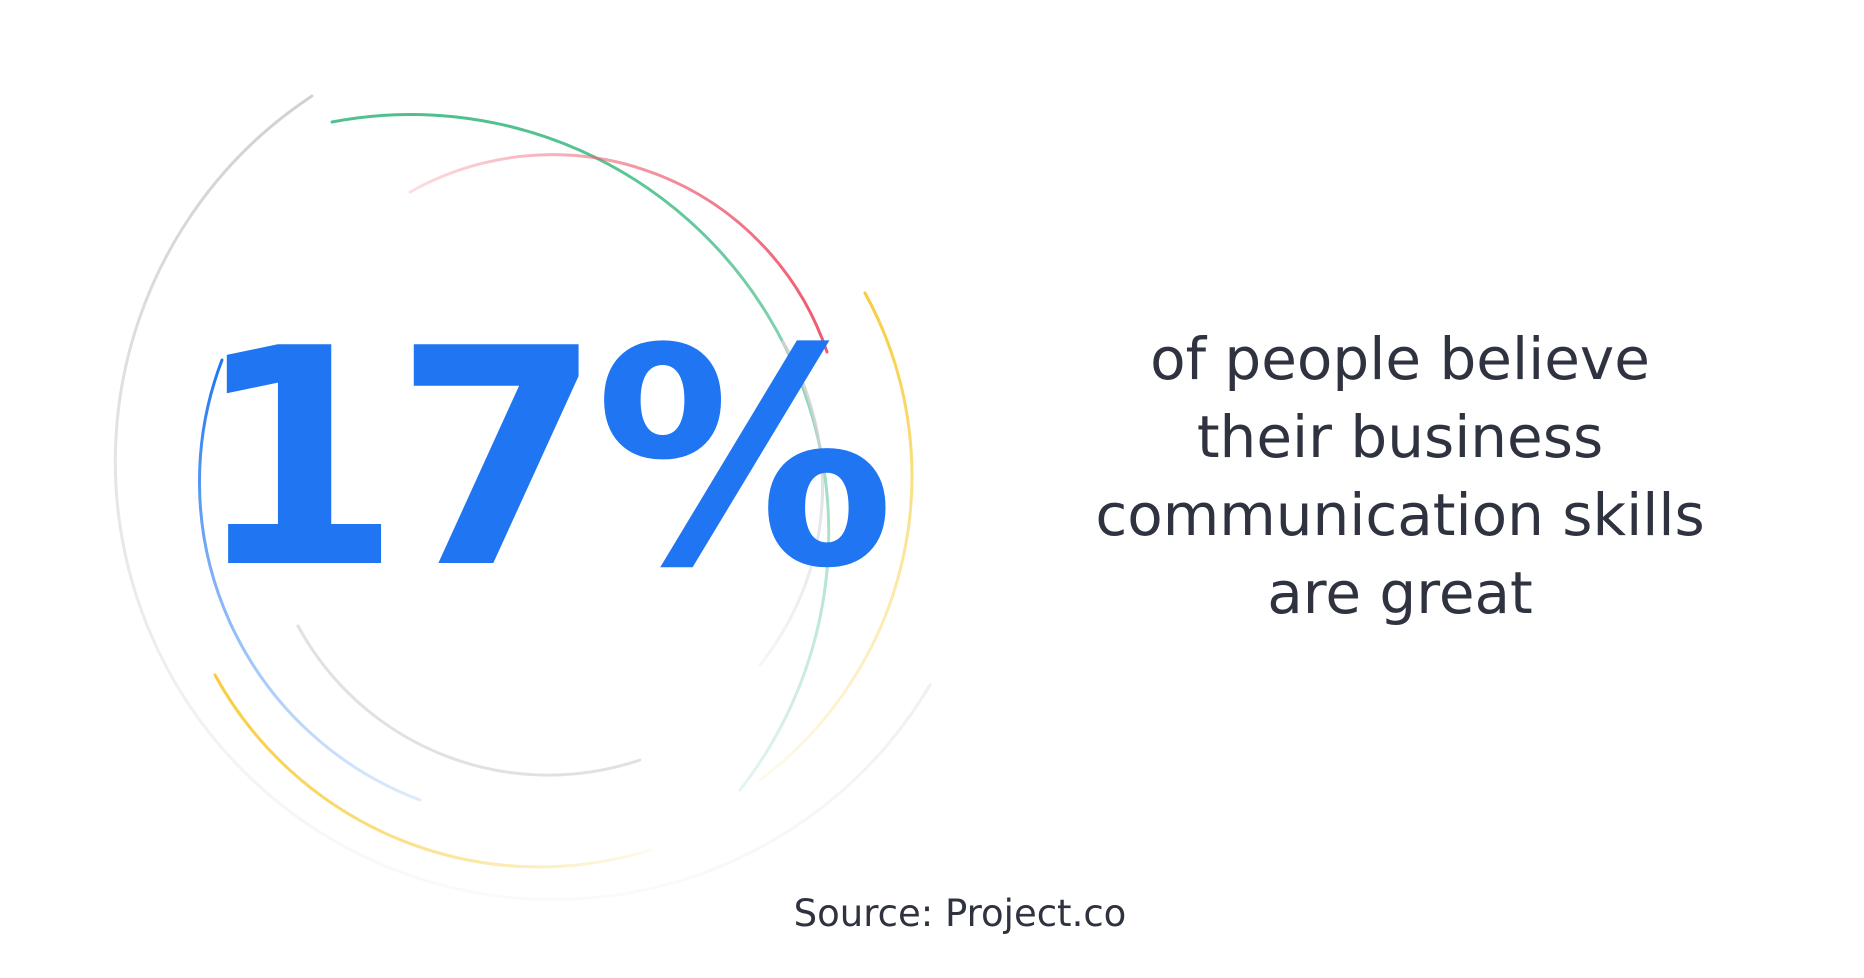  Describe the element at coordinates (1400, 593) in the screenshot. I see `caption-line: are great` at that location.